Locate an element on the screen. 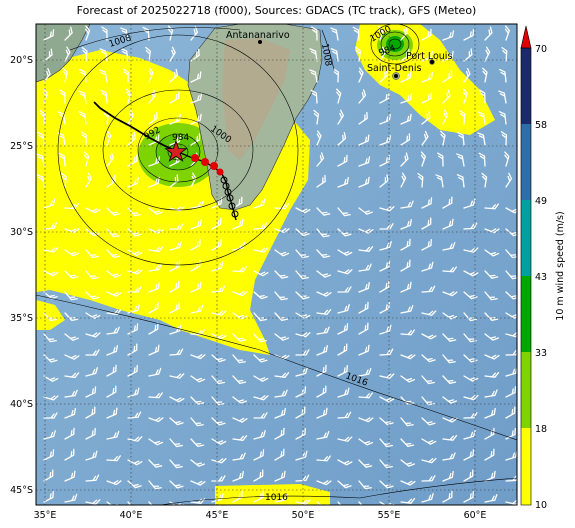  isobar-label: 984 is located at coordinates (180, 138).